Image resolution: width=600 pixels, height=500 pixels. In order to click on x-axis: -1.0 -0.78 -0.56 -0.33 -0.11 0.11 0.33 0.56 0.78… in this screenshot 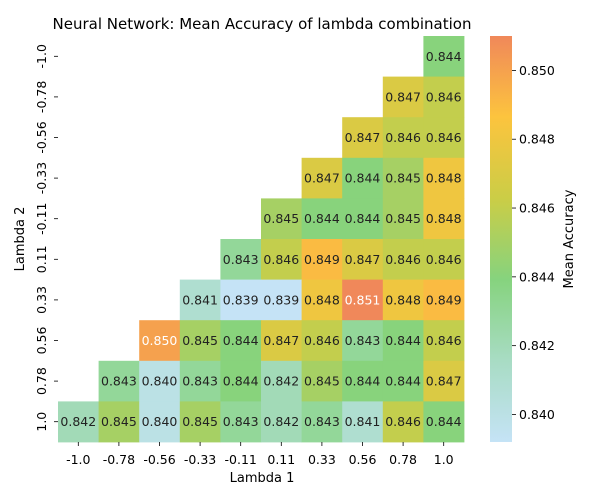, I will do `click(260, 454)`.